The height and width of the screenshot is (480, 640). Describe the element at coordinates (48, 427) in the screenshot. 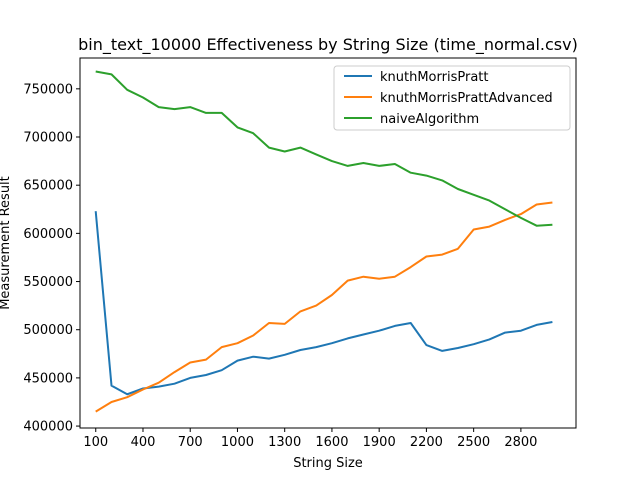

I see `y-tick-label: 400000` at that location.